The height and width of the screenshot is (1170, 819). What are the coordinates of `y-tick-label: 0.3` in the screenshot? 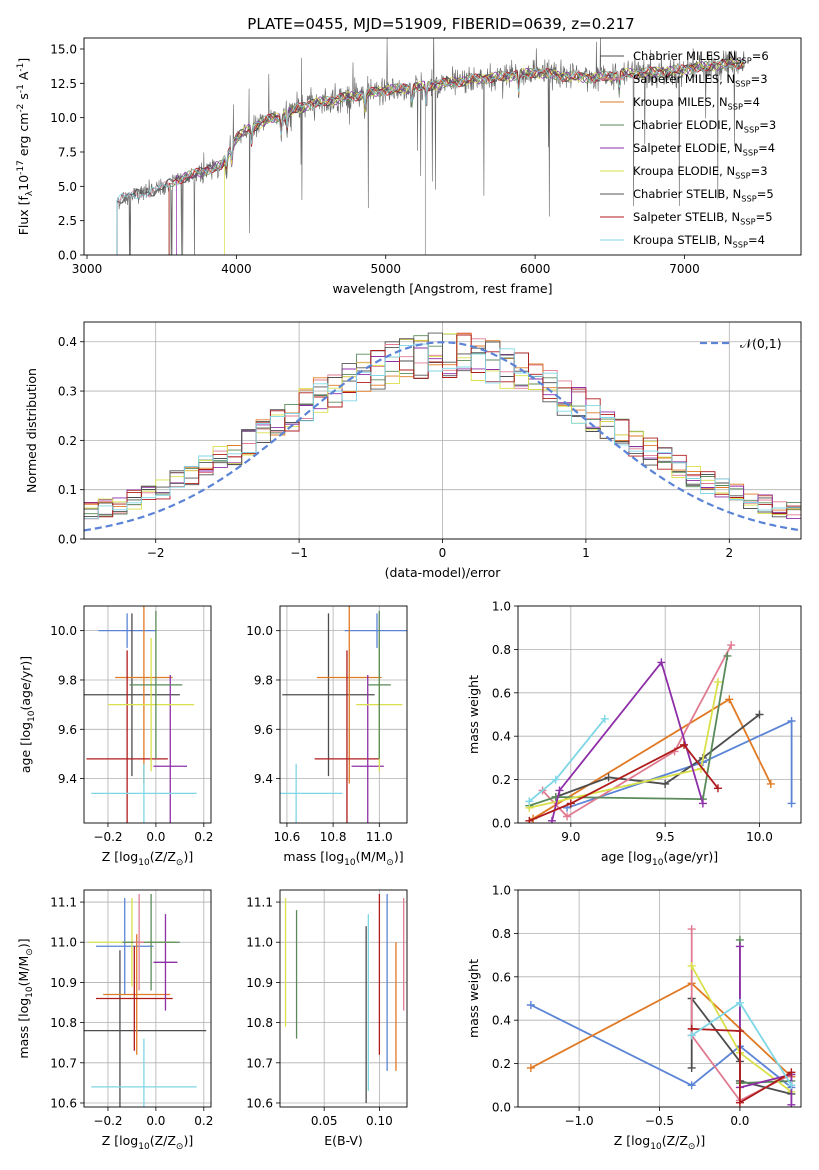 It's located at (67, 392).